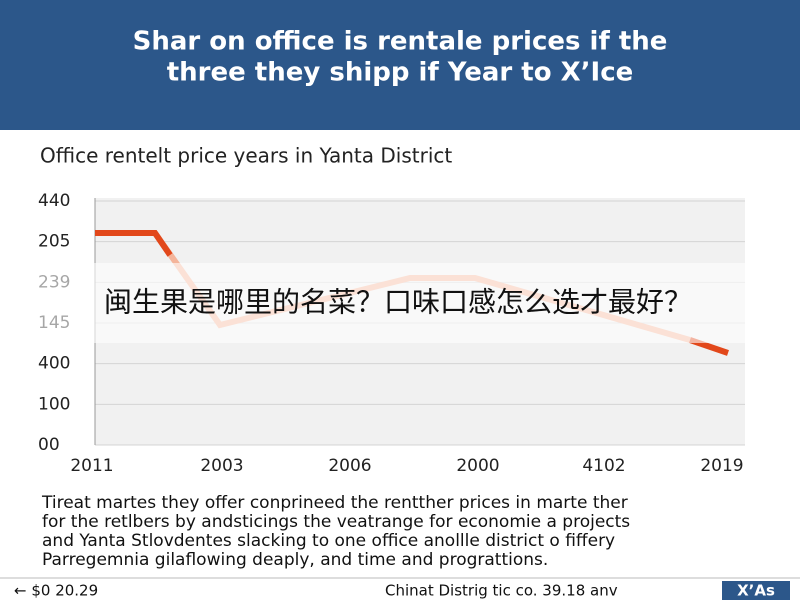 Image resolution: width=800 pixels, height=604 pixels. Describe the element at coordinates (603, 466) in the screenshot. I see `x-label: 4102` at that location.